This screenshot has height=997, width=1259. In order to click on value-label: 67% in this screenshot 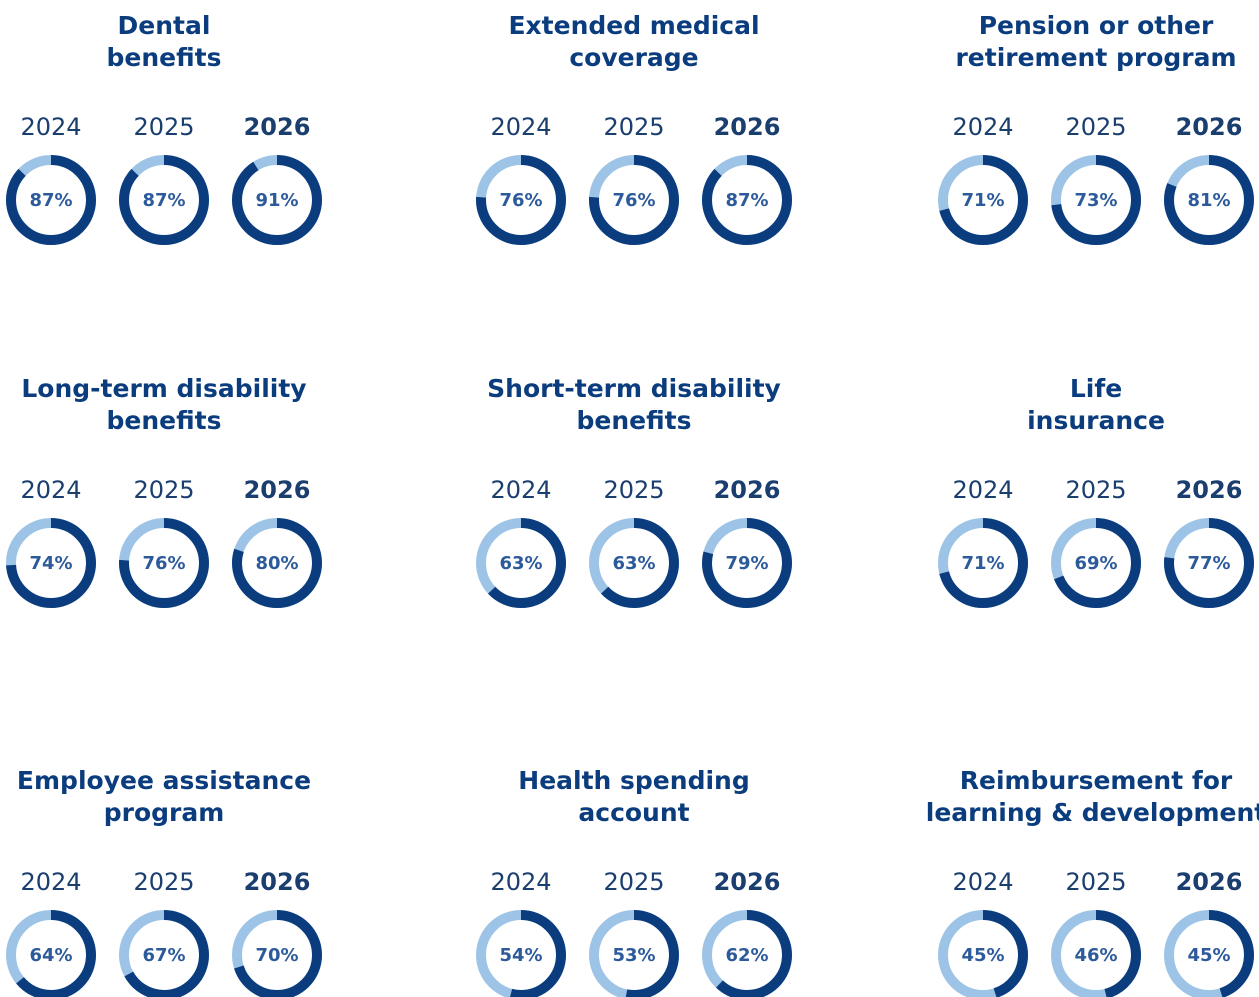, I will do `click(163, 955)`.